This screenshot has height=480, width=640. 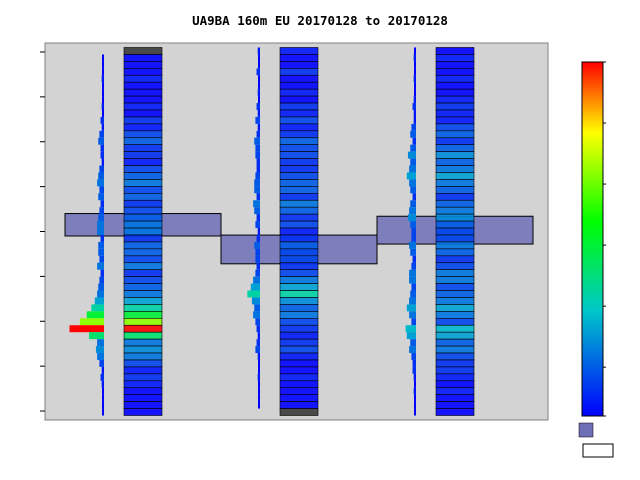 I want to click on chart-title: UA9BA 160m EU 20170128 to 20170128, so click(x=320, y=20).